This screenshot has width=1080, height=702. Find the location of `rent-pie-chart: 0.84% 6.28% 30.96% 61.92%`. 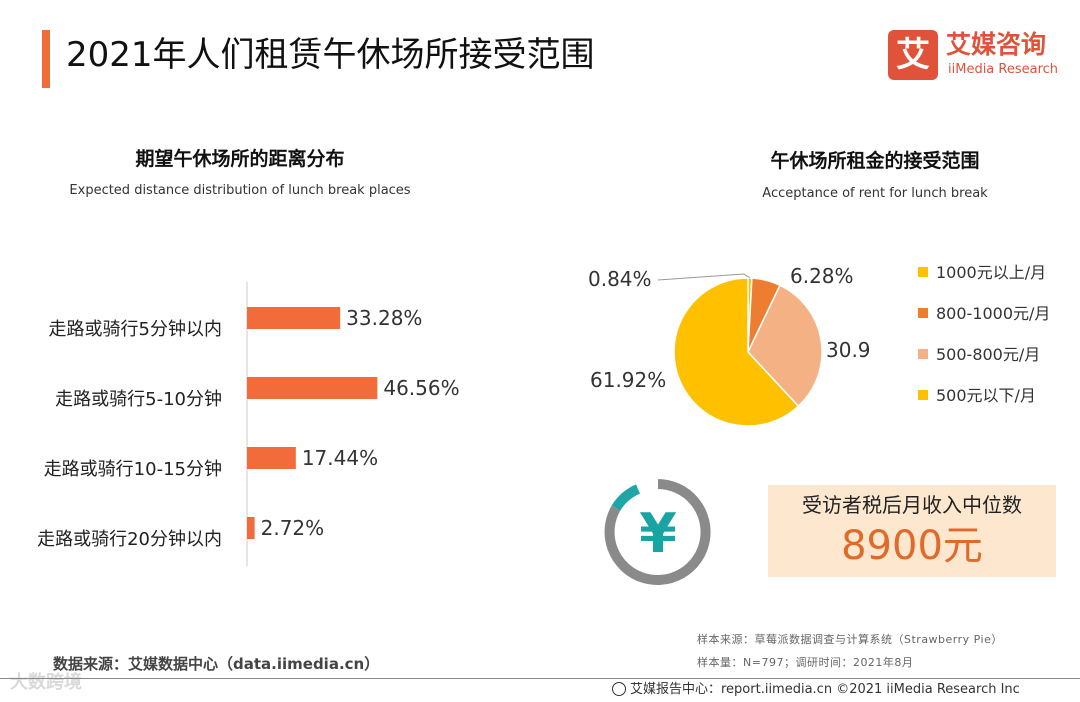

rent-pie-chart: 0.84% 6.28% 30.96% 61.92% is located at coordinates (729, 345).